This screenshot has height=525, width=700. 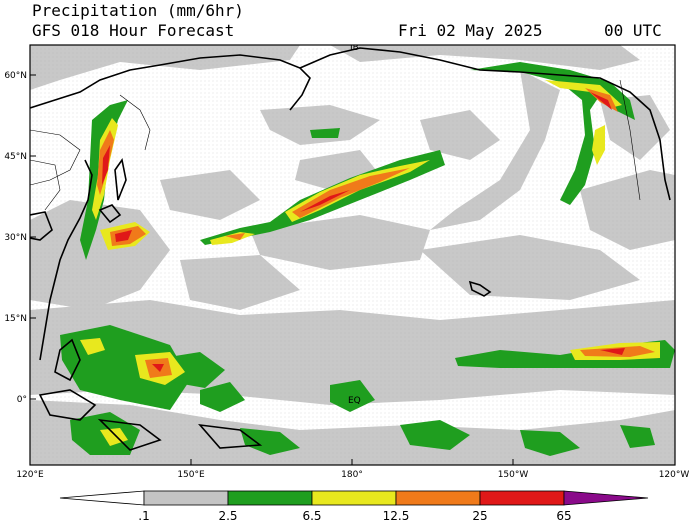 What do you see at coordinates (15, 319) in the screenshot?
I see `lat-label-15n: 15°N` at bounding box center [15, 319].